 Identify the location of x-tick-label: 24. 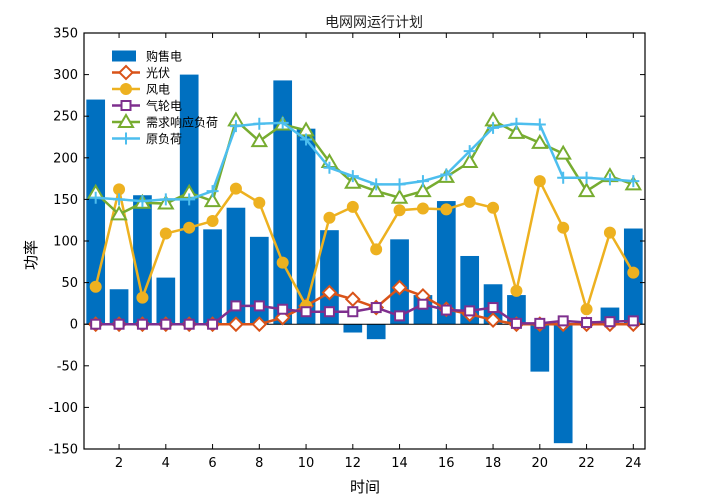
(633, 463).